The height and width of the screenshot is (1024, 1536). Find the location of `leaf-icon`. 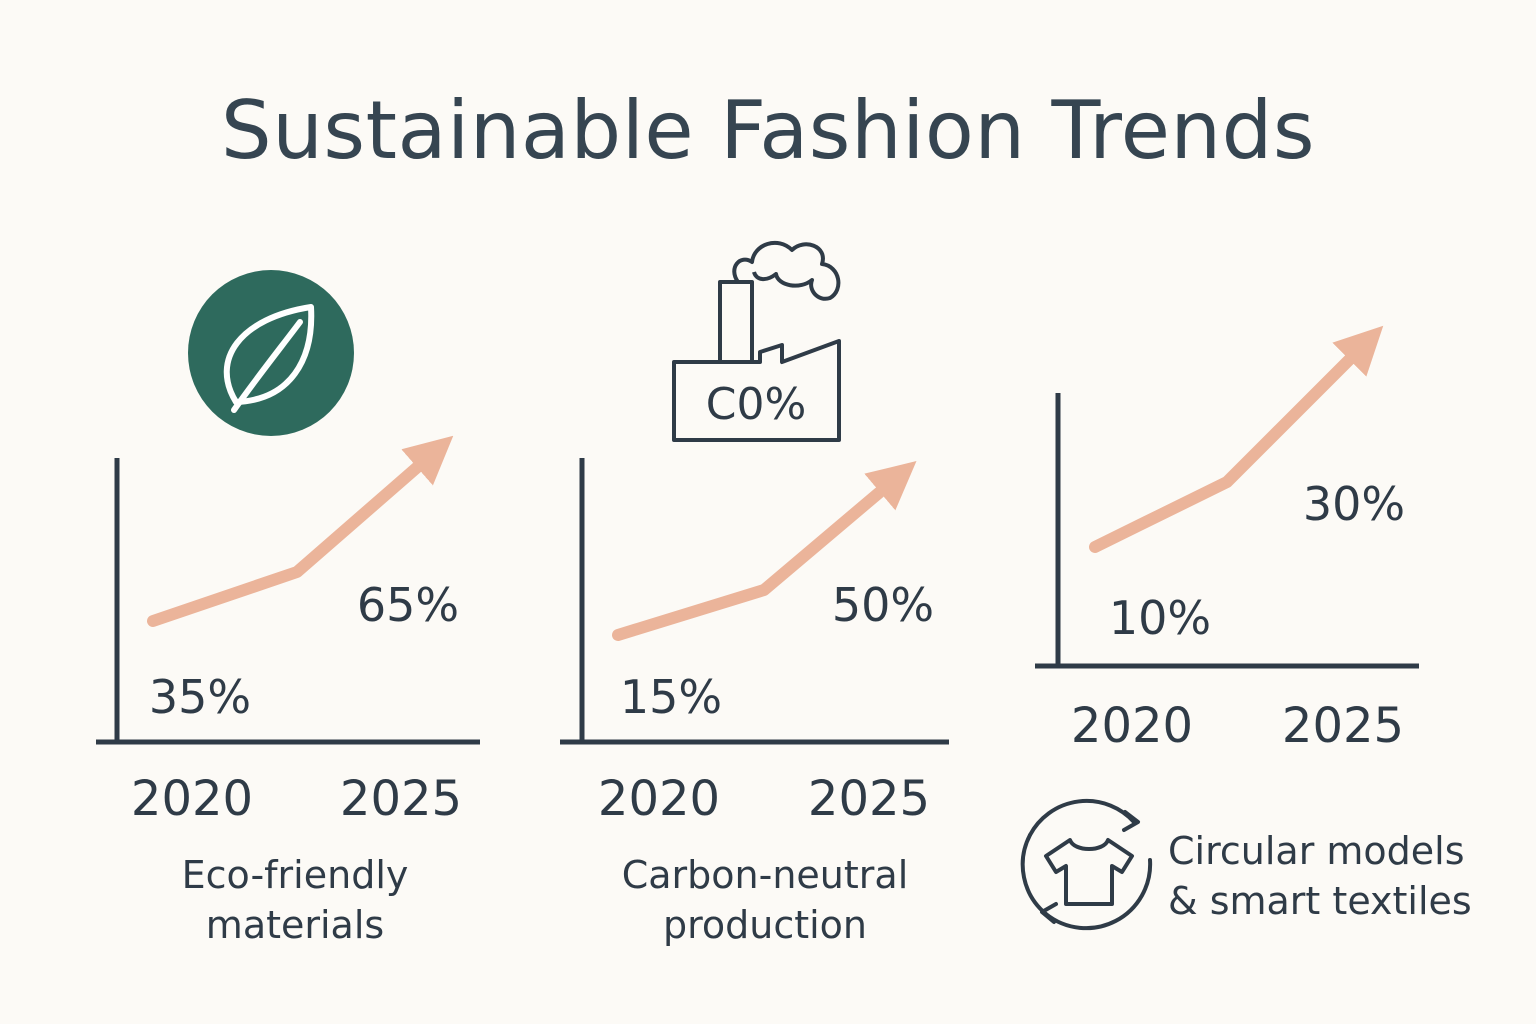

leaf-icon is located at coordinates (271, 353).